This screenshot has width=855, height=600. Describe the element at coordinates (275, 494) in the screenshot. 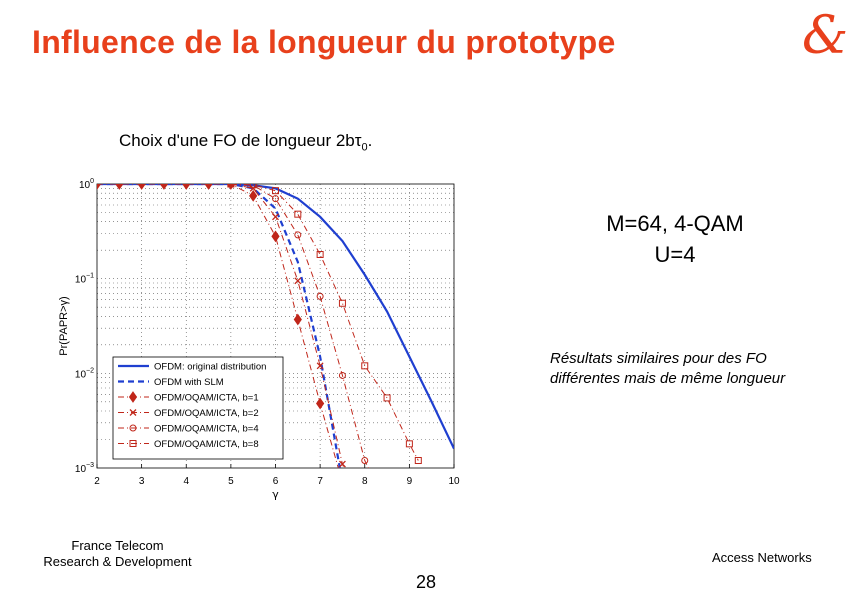

I see `x-axis-label: γ` at that location.